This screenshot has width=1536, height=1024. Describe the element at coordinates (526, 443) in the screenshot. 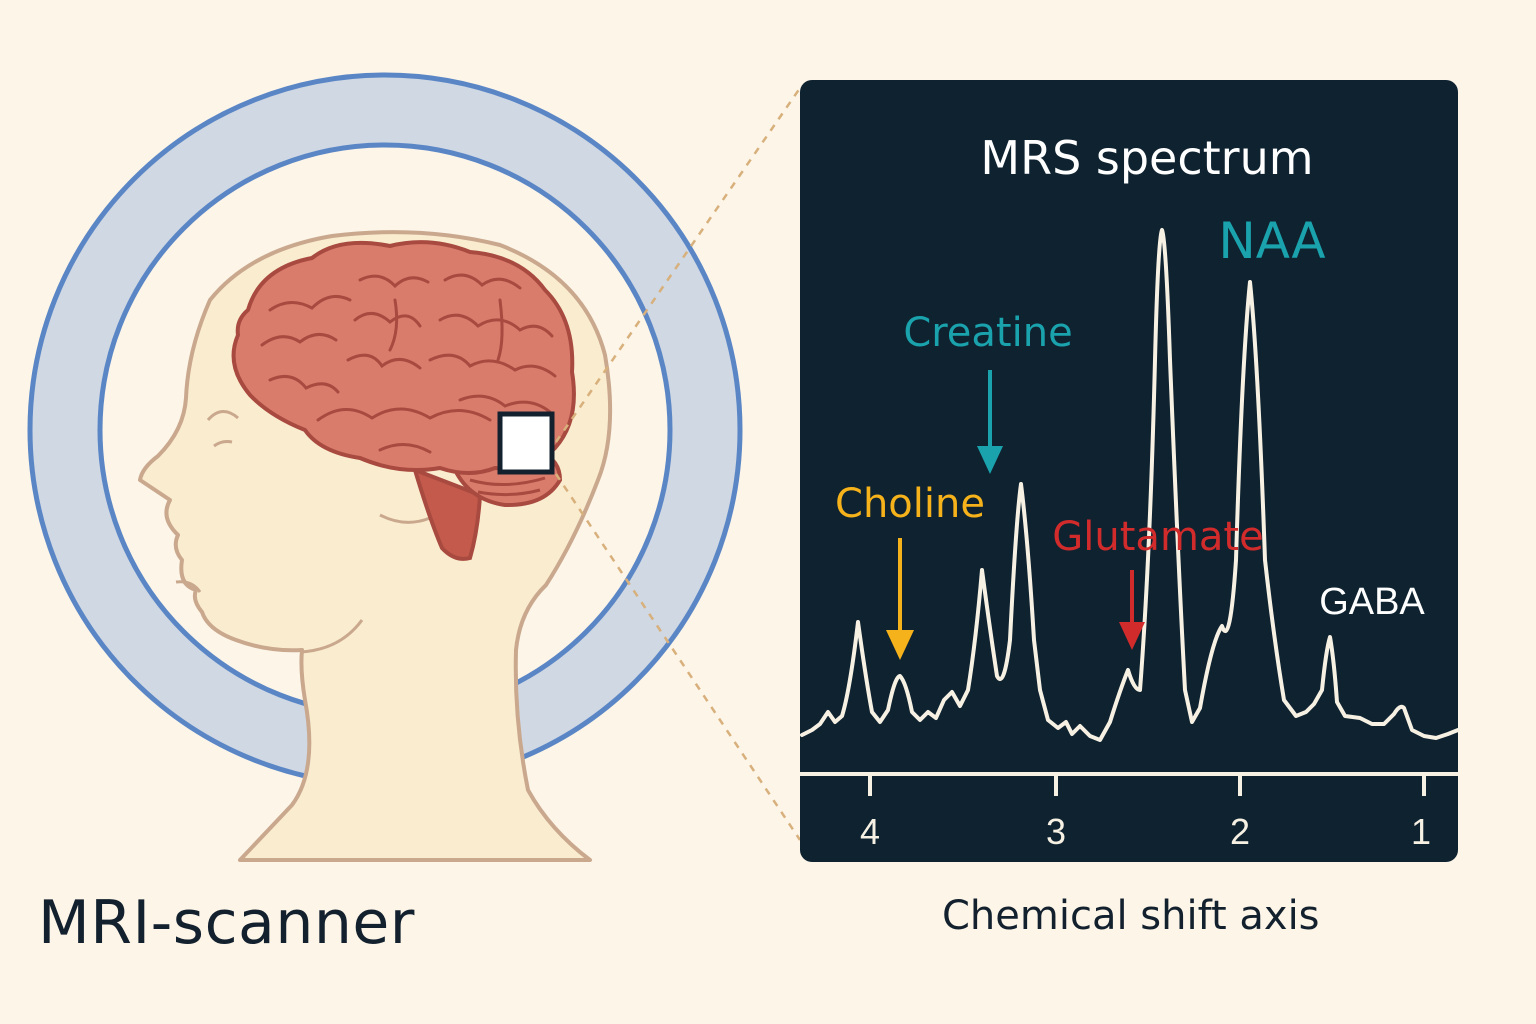

I see `voxel-marker` at that location.